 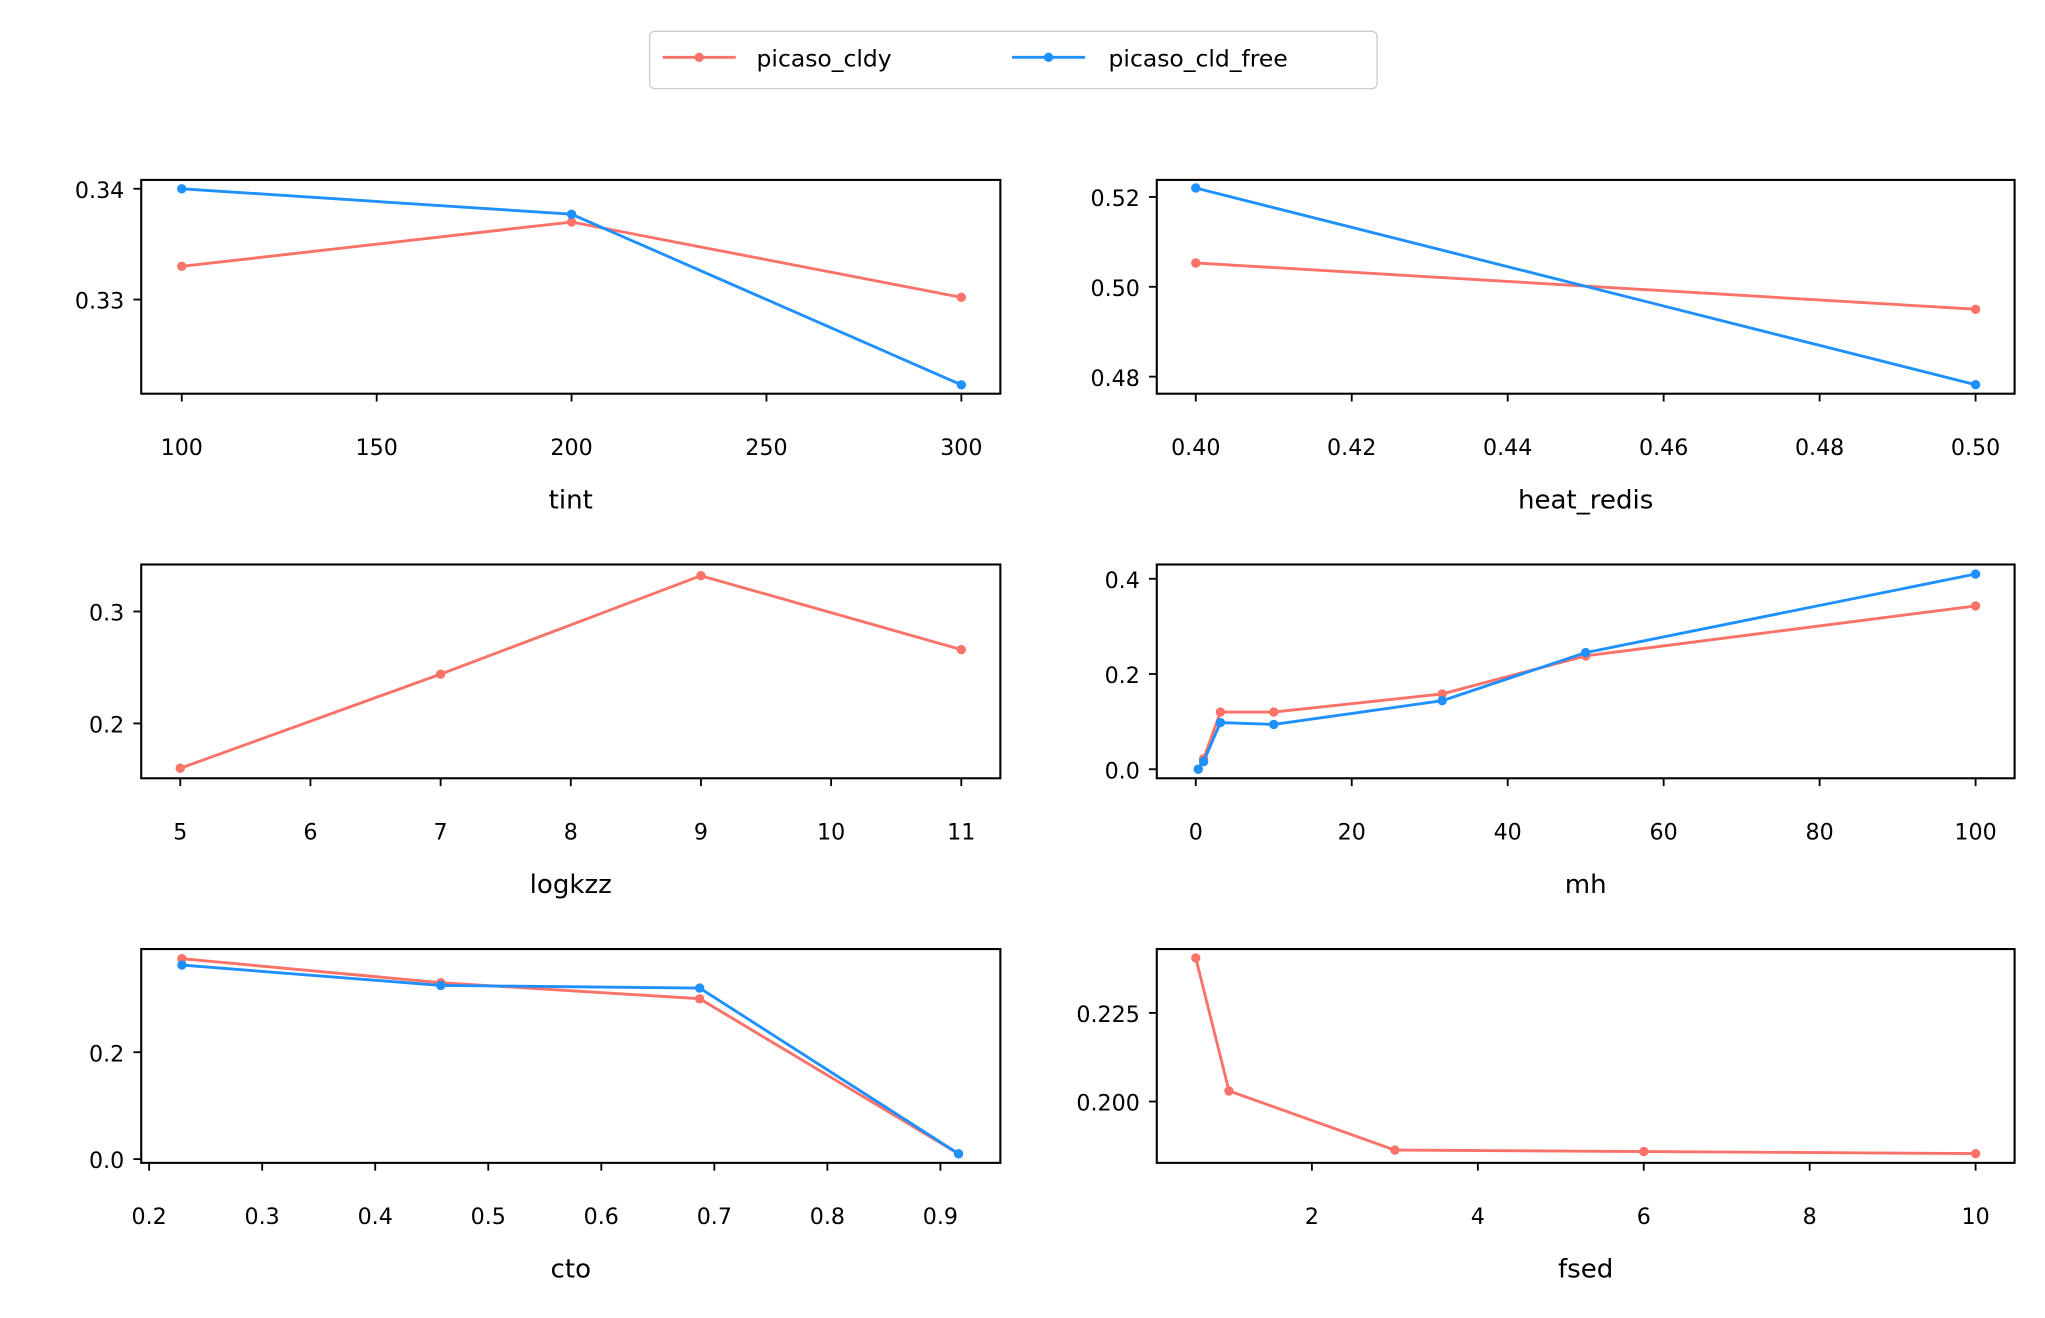 I want to click on x-tick: 60, so click(x=1664, y=812).